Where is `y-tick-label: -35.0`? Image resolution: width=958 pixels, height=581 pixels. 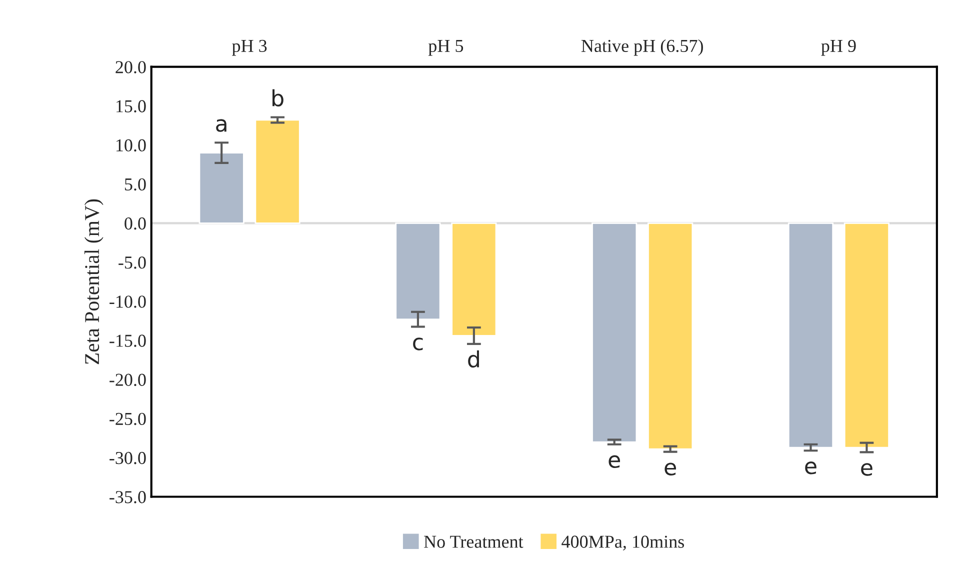 y-tick-label: -35.0 is located at coordinates (128, 497).